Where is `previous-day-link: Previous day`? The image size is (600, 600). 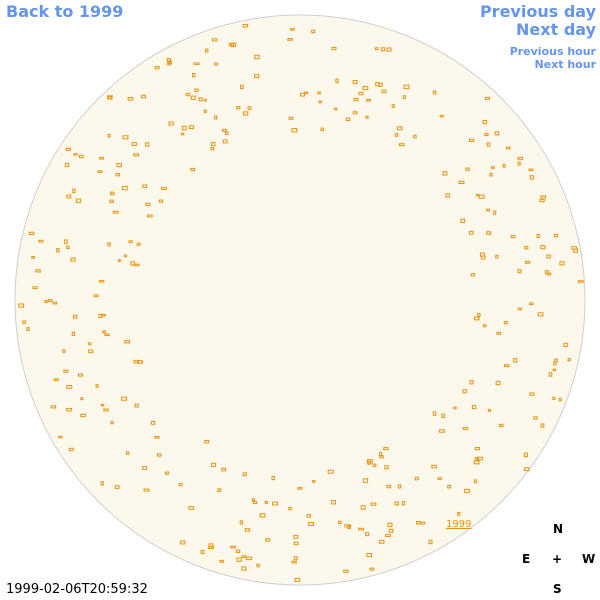 previous-day-link: Previous day is located at coordinates (537, 11).